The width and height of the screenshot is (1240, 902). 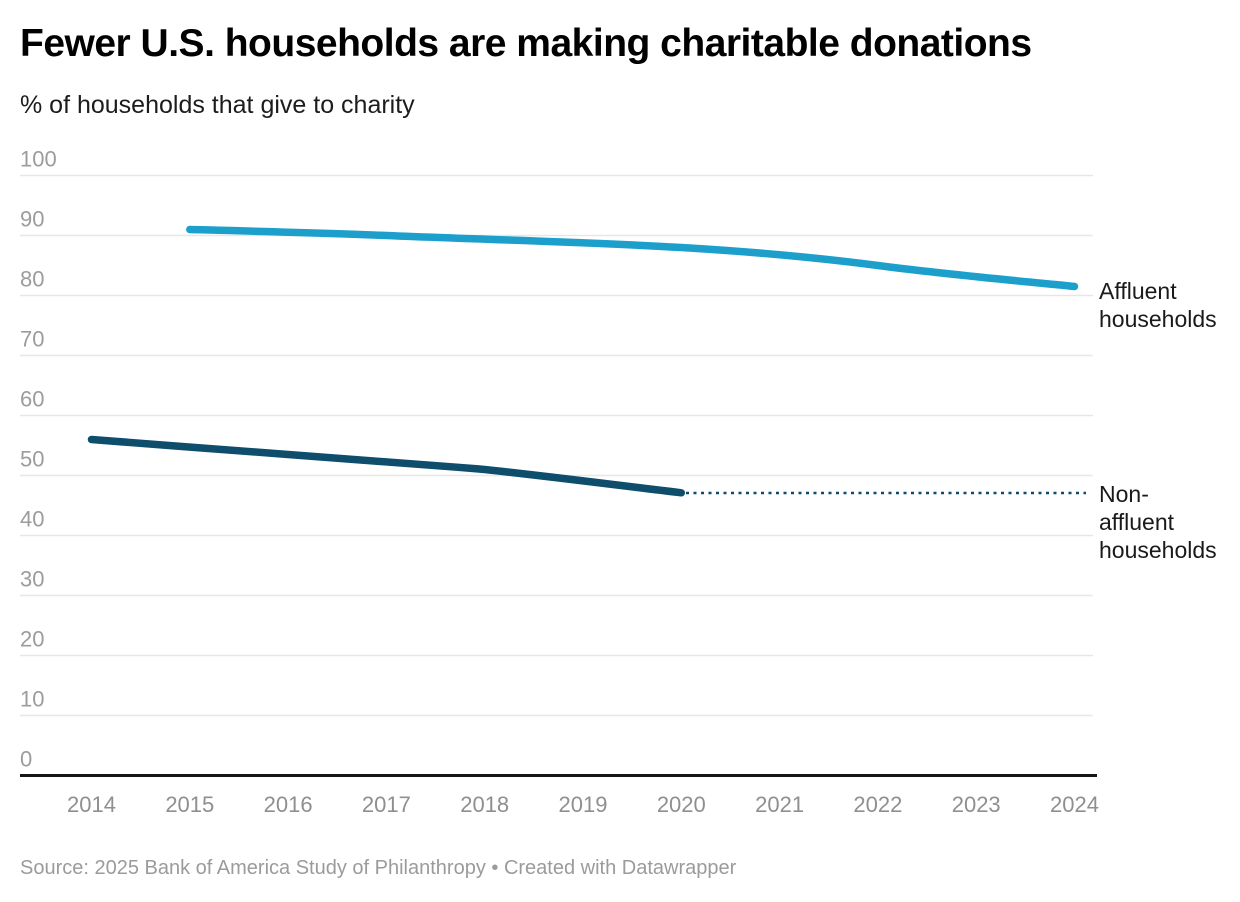 What do you see at coordinates (32, 339) in the screenshot?
I see `y-tick-label: 70` at bounding box center [32, 339].